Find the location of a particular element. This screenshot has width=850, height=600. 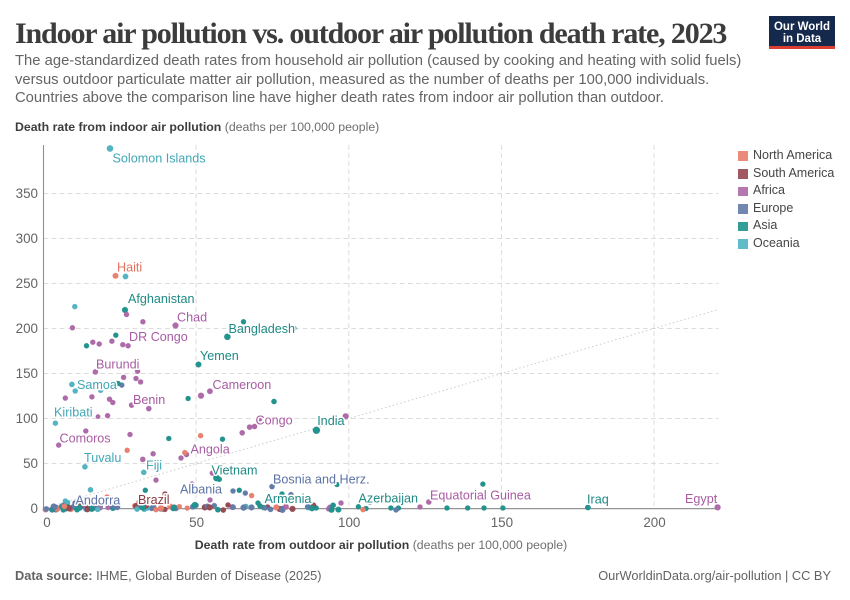

svg-text: Haiti is located at coordinates (129, 268).